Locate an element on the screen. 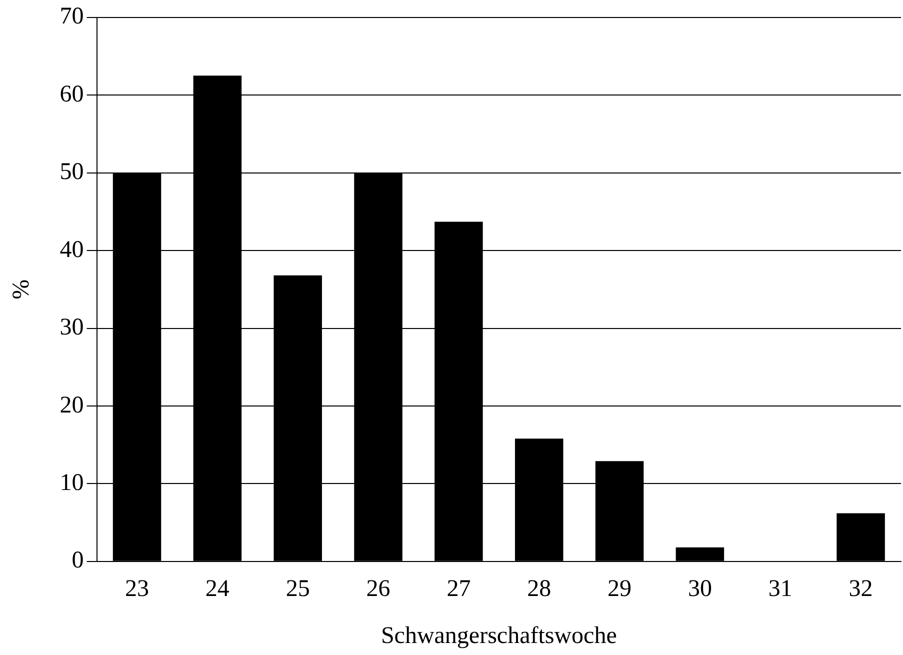 Image resolution: width=903 pixels, height=655 pixels. y-tick-label: 30 is located at coordinates (72, 327).